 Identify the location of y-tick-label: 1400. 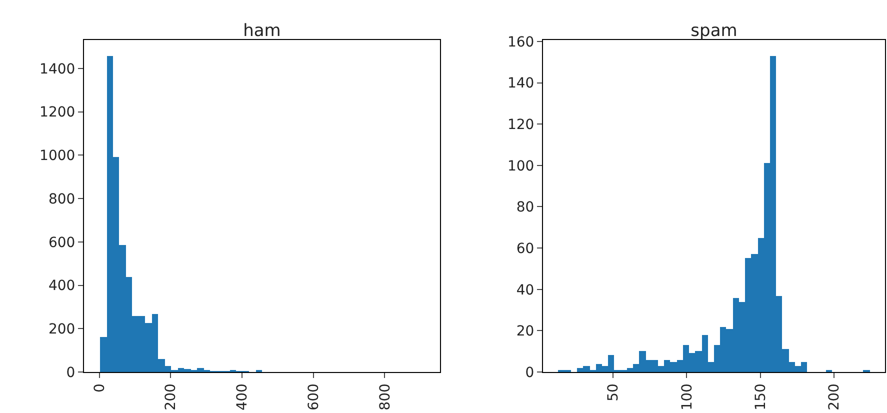
(58, 69).